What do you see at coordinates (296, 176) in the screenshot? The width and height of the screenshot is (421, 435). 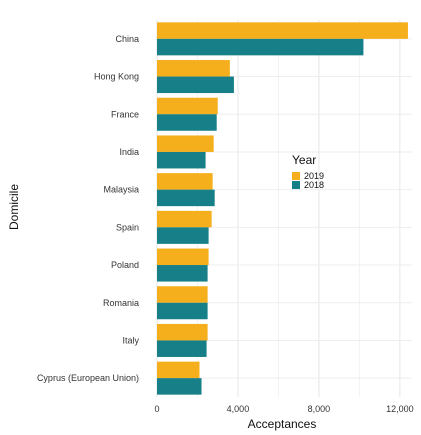 I see `legend-swatch-2019` at bounding box center [296, 176].